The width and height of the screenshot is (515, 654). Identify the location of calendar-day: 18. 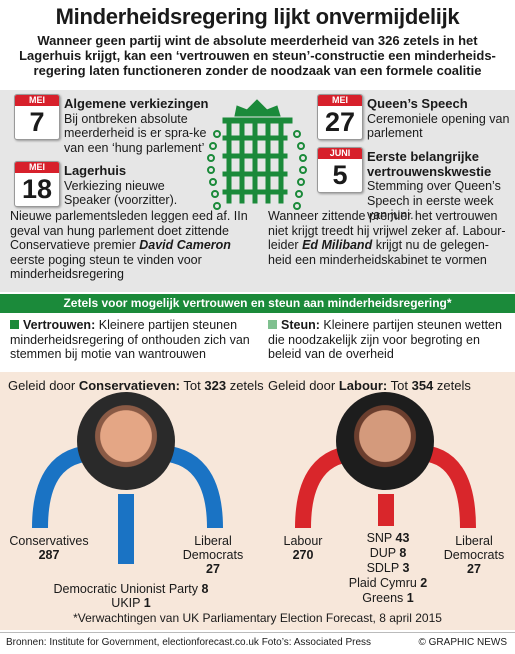
(37, 189).